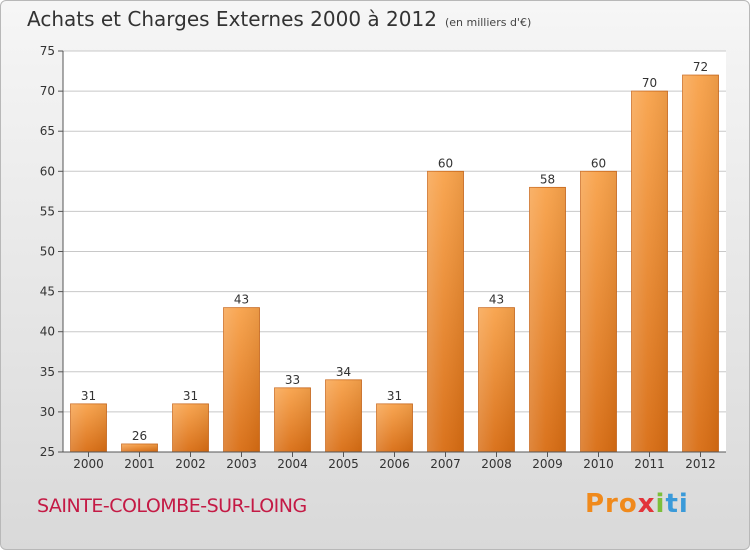 This screenshot has height=550, width=750. I want to click on y-tick-label: 70, so click(47, 91).